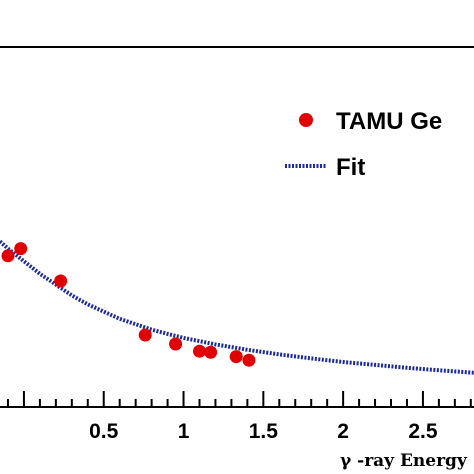 The height and width of the screenshot is (474, 474). What do you see at coordinates (343, 431) in the screenshot?
I see `x-tick-label: 2` at bounding box center [343, 431].